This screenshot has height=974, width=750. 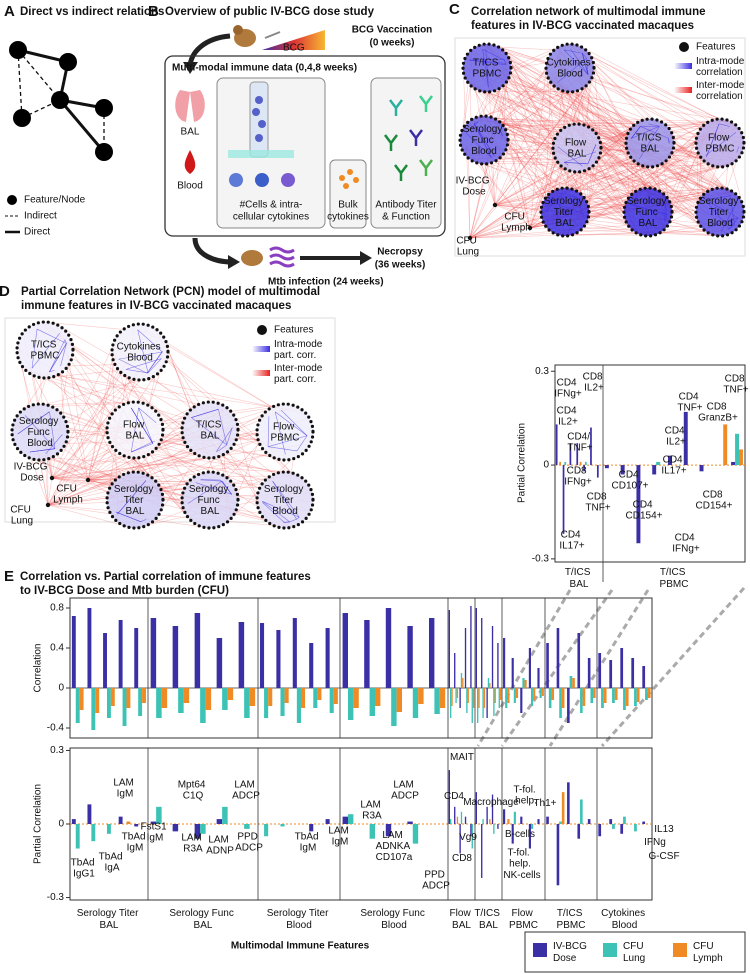 What do you see at coordinates (348, 217) in the screenshot?
I see `label: cytokines` at bounding box center [348, 217].